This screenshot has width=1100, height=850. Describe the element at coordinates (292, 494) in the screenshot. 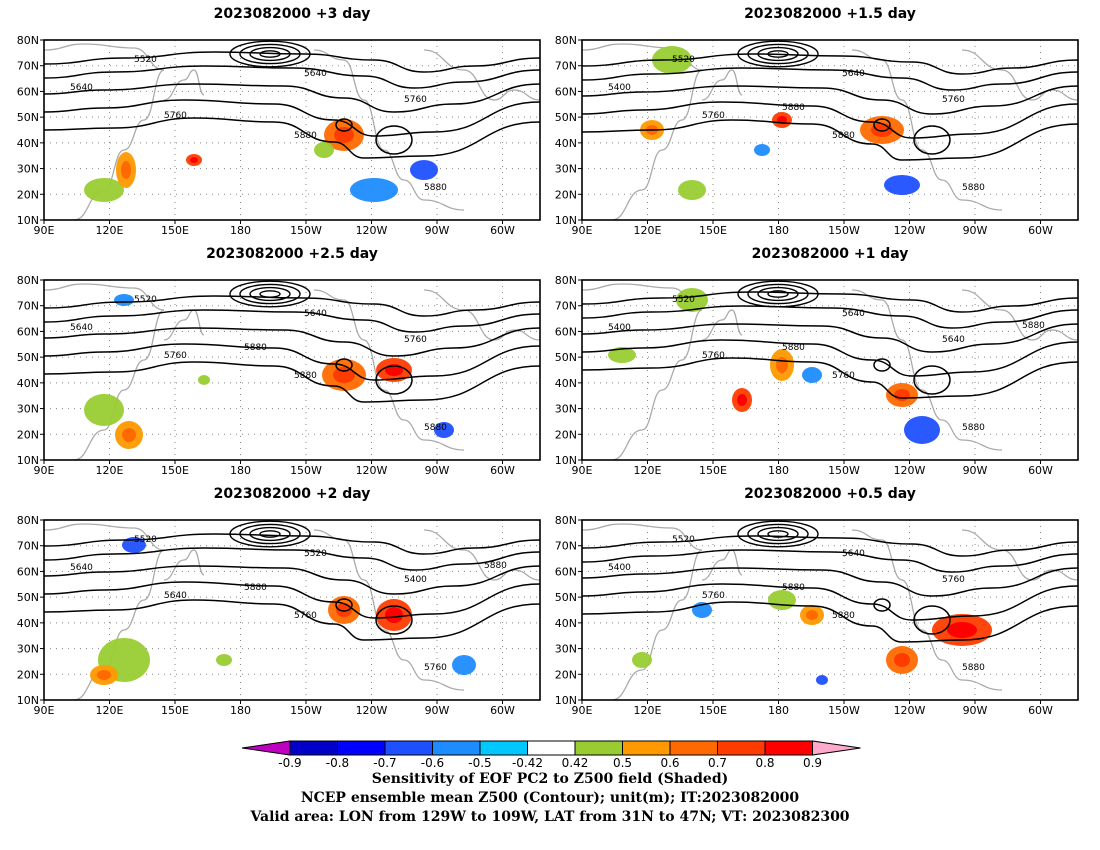

I see `panel-title-5: 2023082000 +2 day` at that location.